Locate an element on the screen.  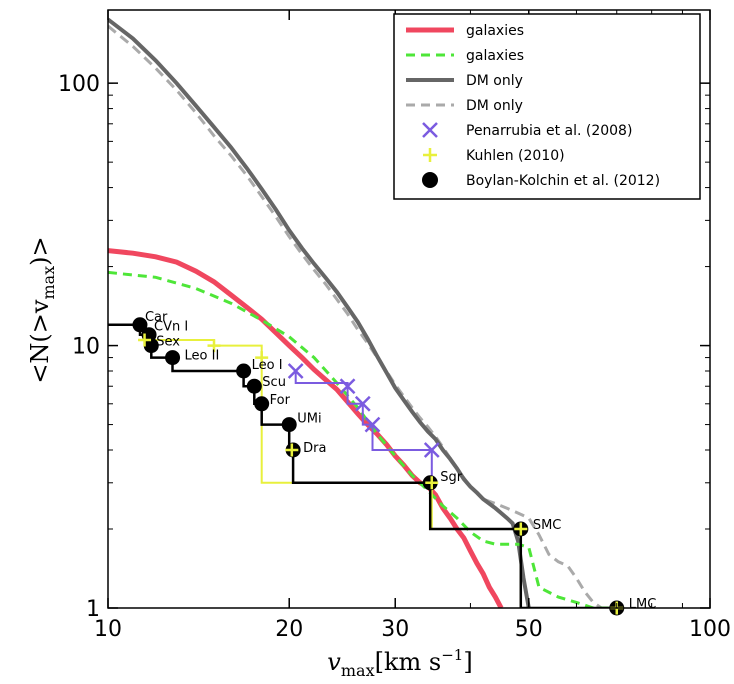
x-tick-label: 10 is located at coordinates (108, 629).